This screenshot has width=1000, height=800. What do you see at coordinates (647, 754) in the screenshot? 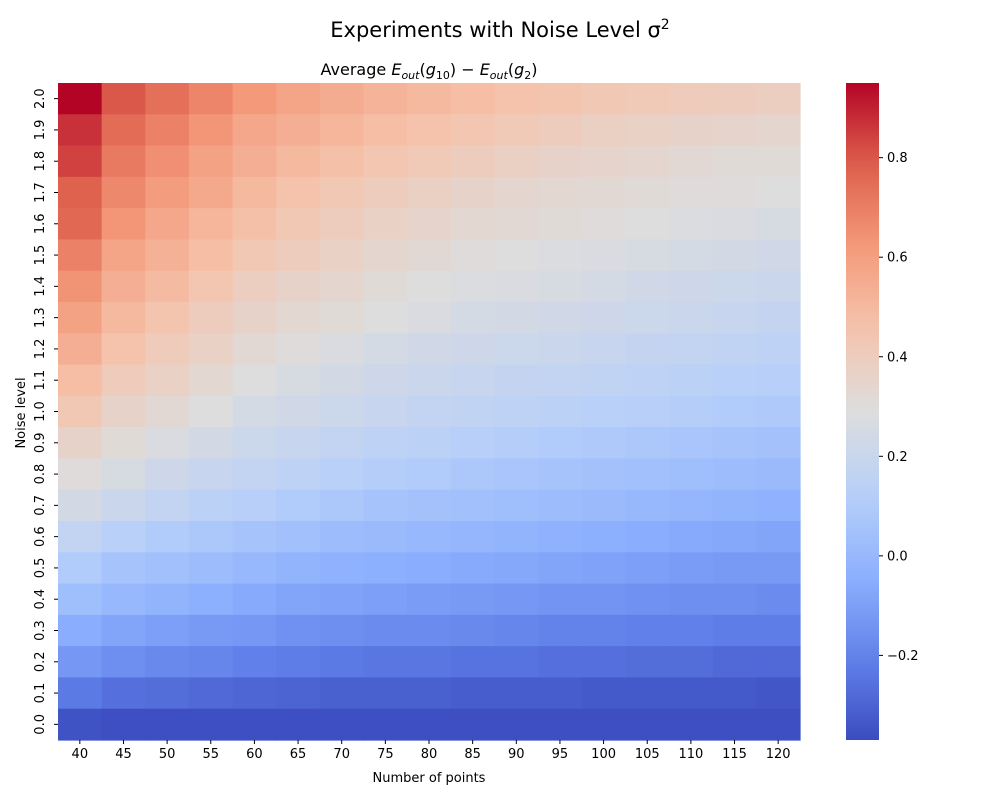
I see `x-tick-label: 105` at bounding box center [647, 754].